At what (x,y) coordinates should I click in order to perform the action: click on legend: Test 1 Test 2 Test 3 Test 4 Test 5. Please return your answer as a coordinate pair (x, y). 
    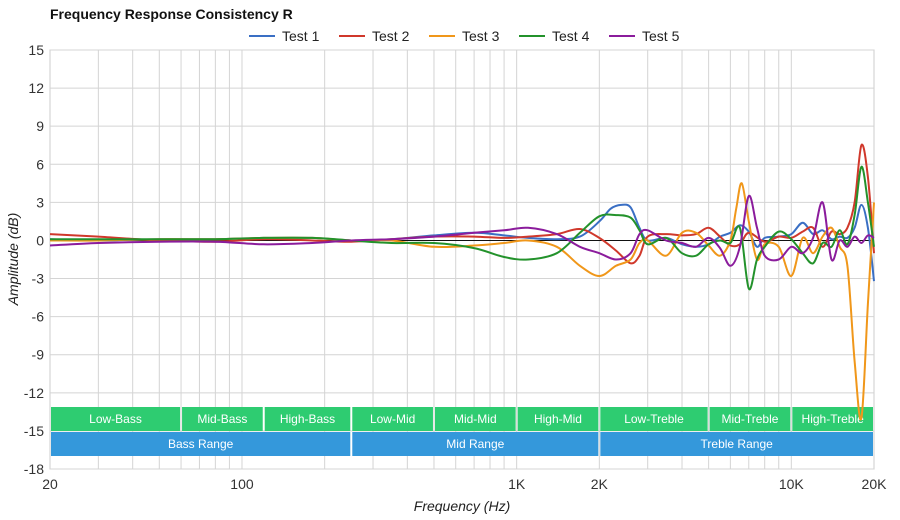
    Looking at the image, I should click on (464, 36).